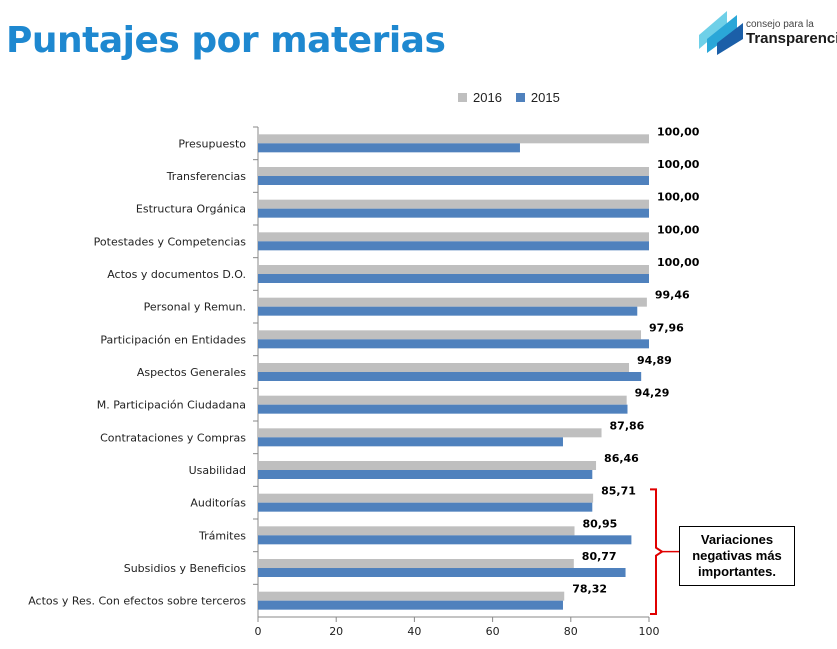 This screenshot has width=837, height=649. I want to click on x-tick-label: 0, so click(258, 631).